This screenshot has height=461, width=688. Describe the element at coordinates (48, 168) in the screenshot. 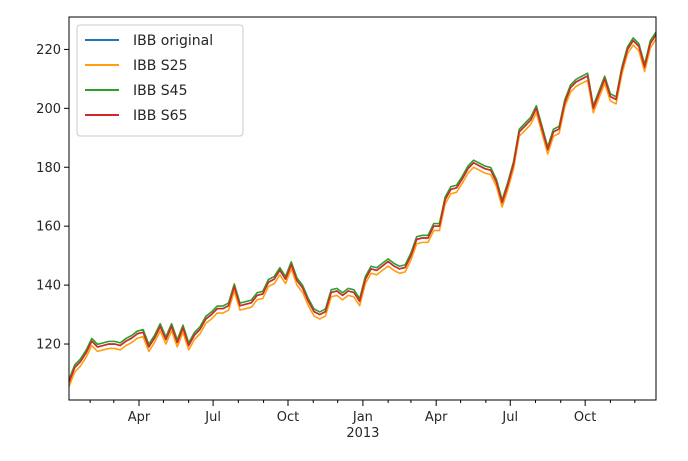

I see `y-tick-label: 180` at that location.